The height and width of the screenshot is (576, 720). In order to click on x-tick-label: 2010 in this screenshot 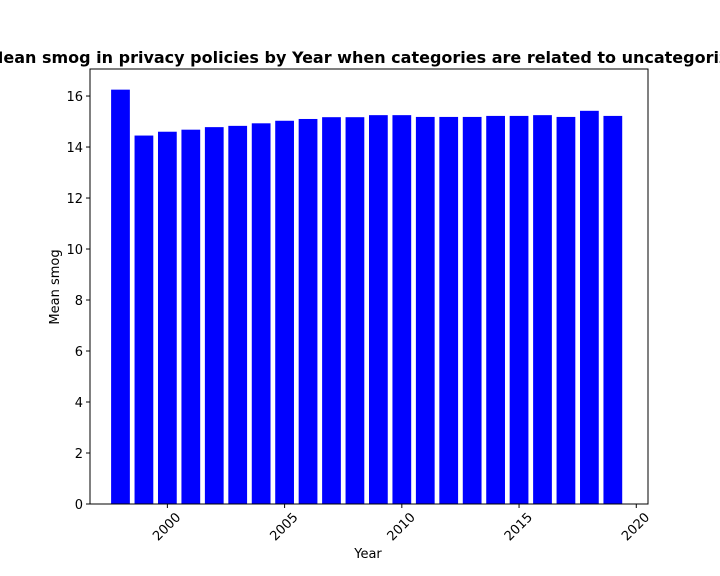, I will do `click(402, 527)`.